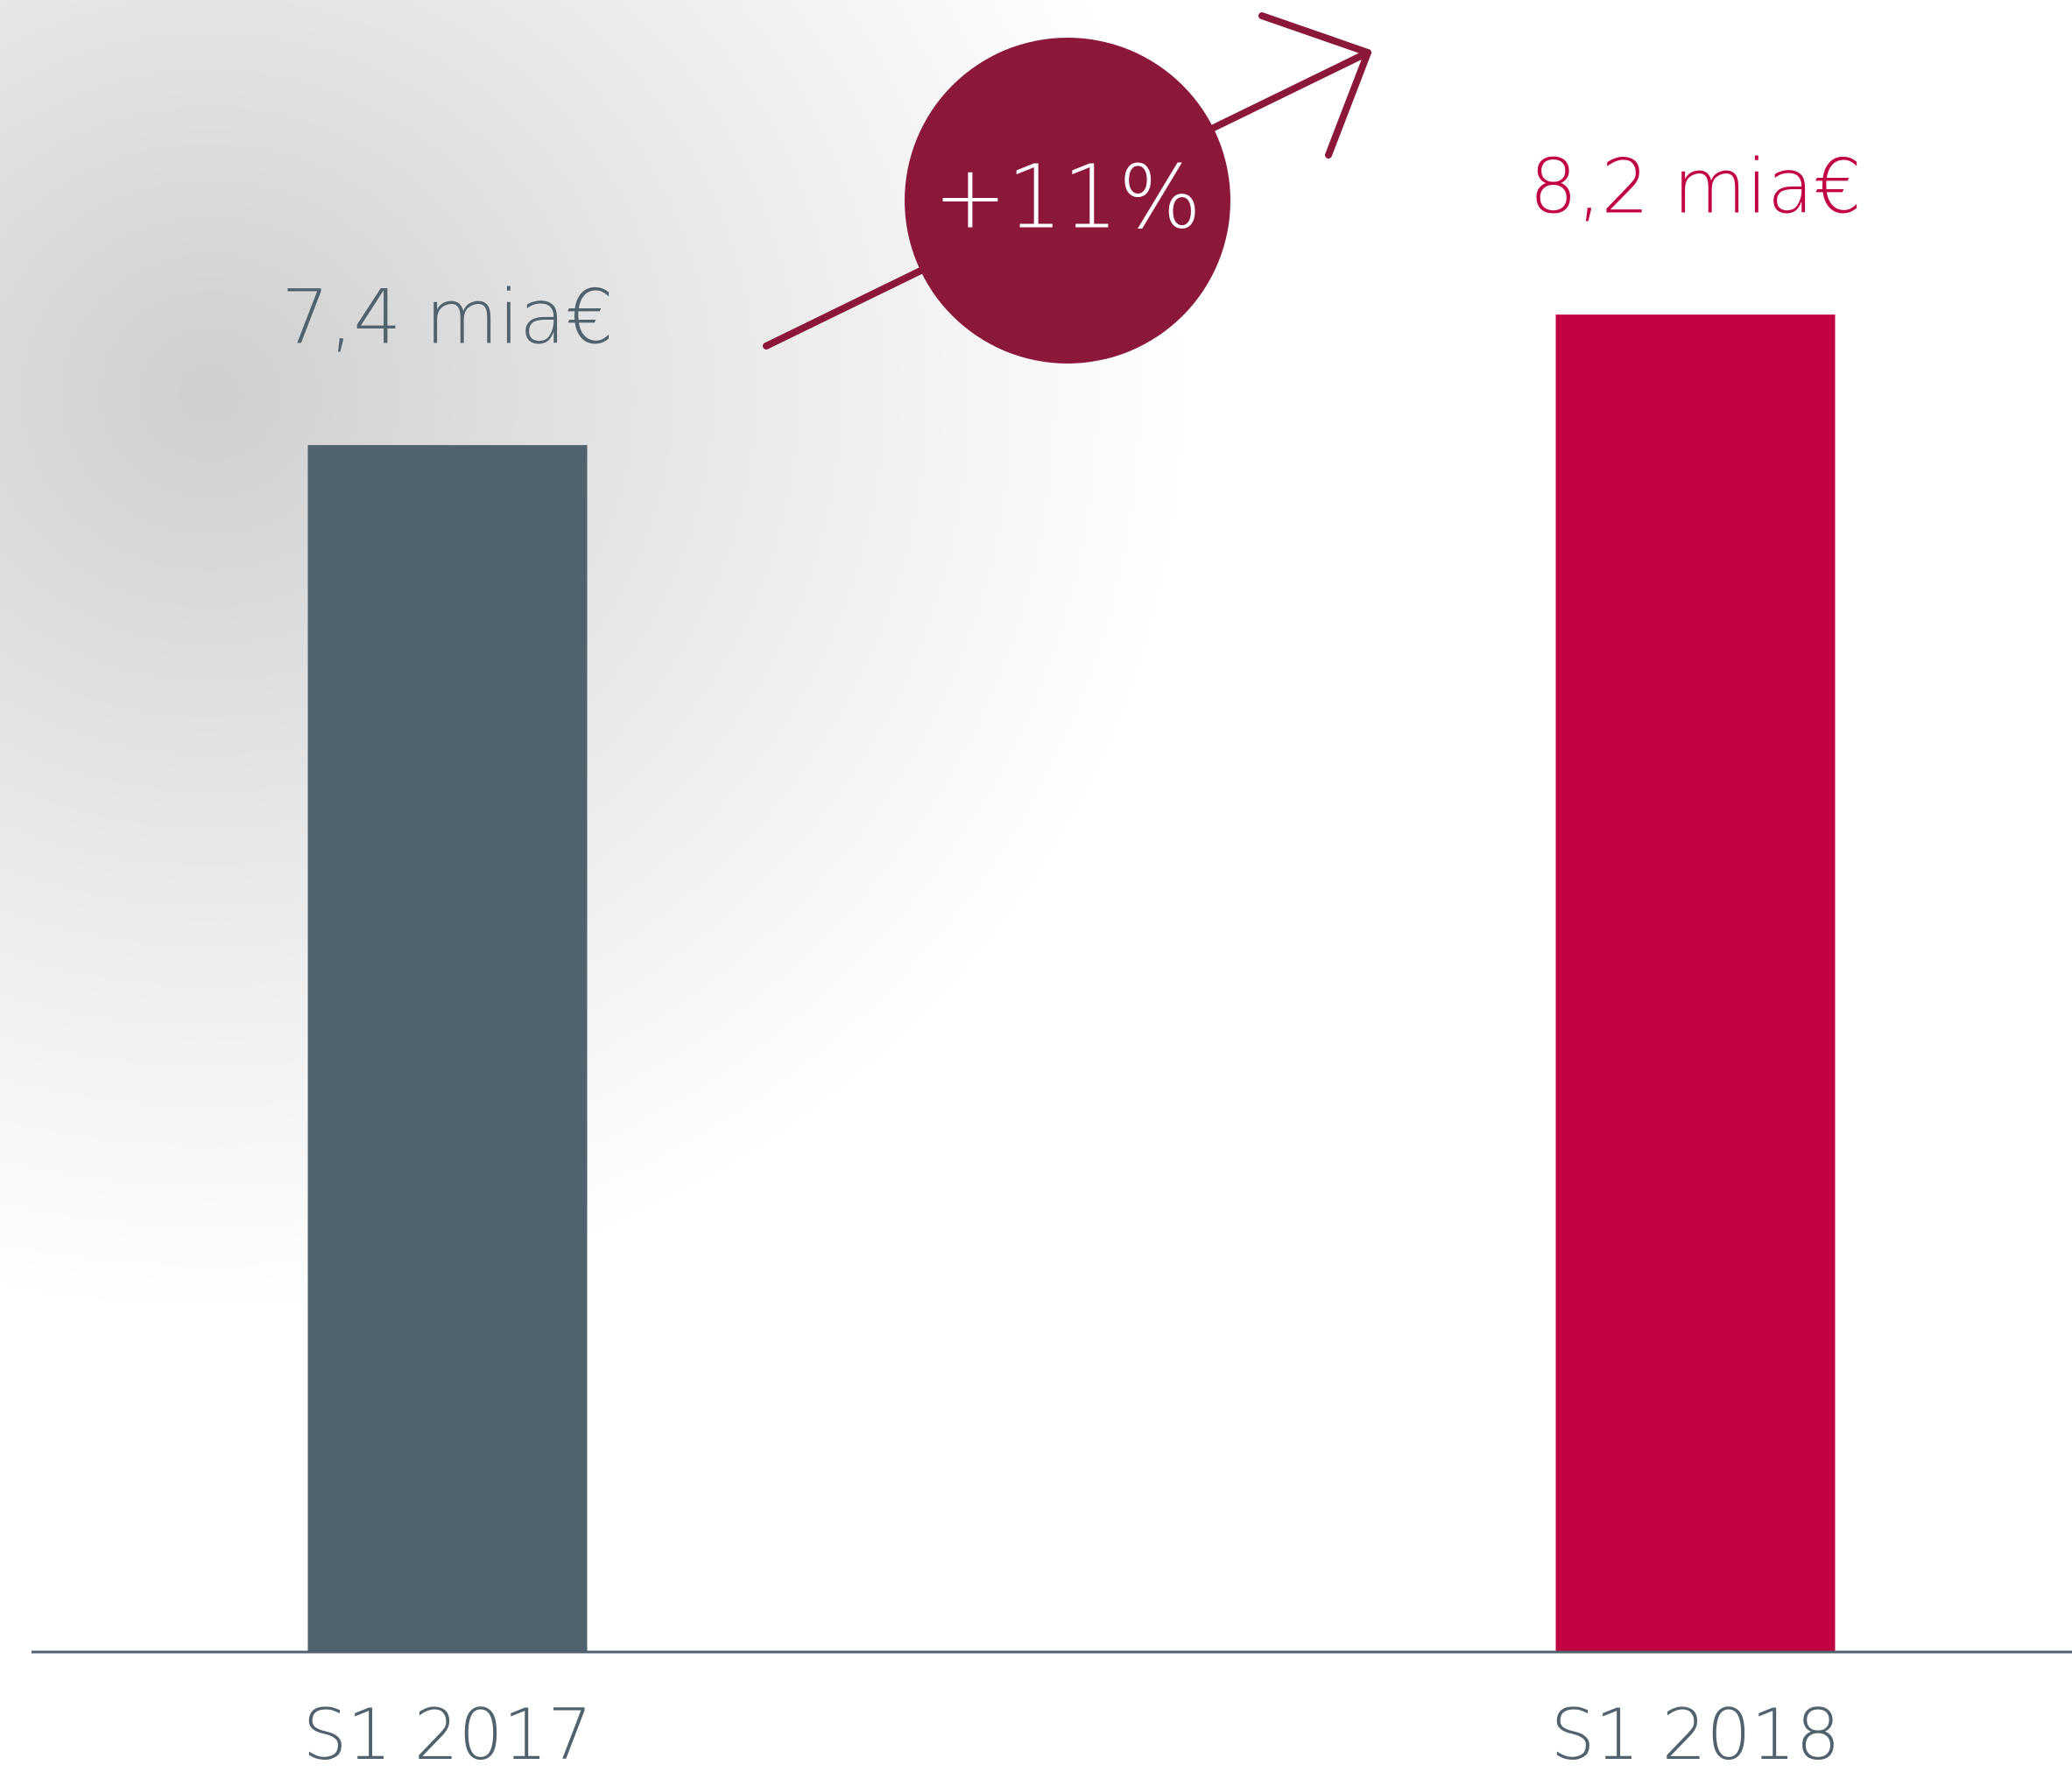 Image resolution: width=2072 pixels, height=1772 pixels. What do you see at coordinates (1695, 187) in the screenshot?
I see `value-label: 8,2 mia€` at bounding box center [1695, 187].